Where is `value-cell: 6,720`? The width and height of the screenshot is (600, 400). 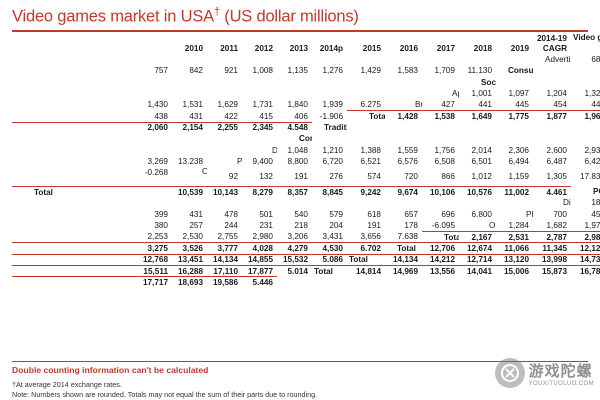 value-cell: 6,720 is located at coordinates (333, 161).